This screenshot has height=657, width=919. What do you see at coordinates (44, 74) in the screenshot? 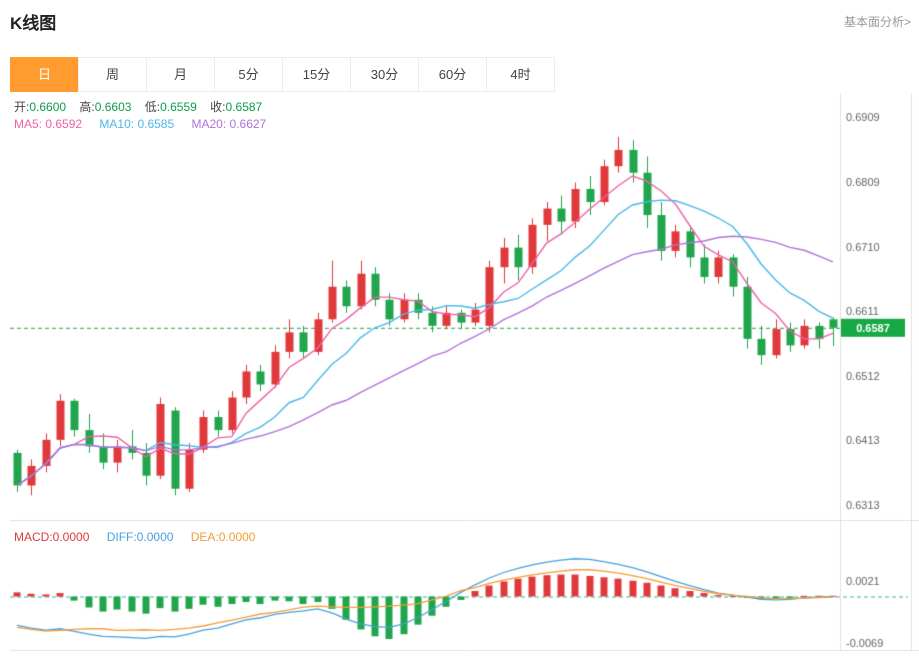
I see `tab-day: 日` at bounding box center [44, 74].